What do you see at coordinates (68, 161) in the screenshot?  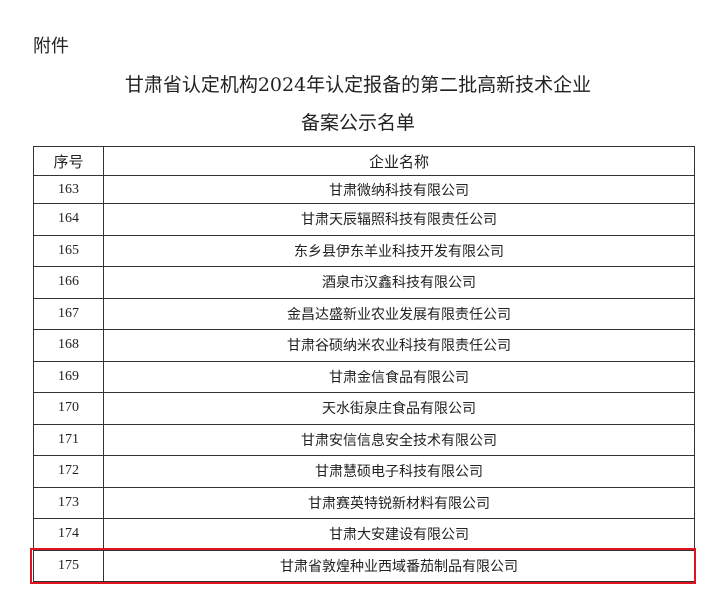 I see `header-serial-number: 序号` at bounding box center [68, 161].